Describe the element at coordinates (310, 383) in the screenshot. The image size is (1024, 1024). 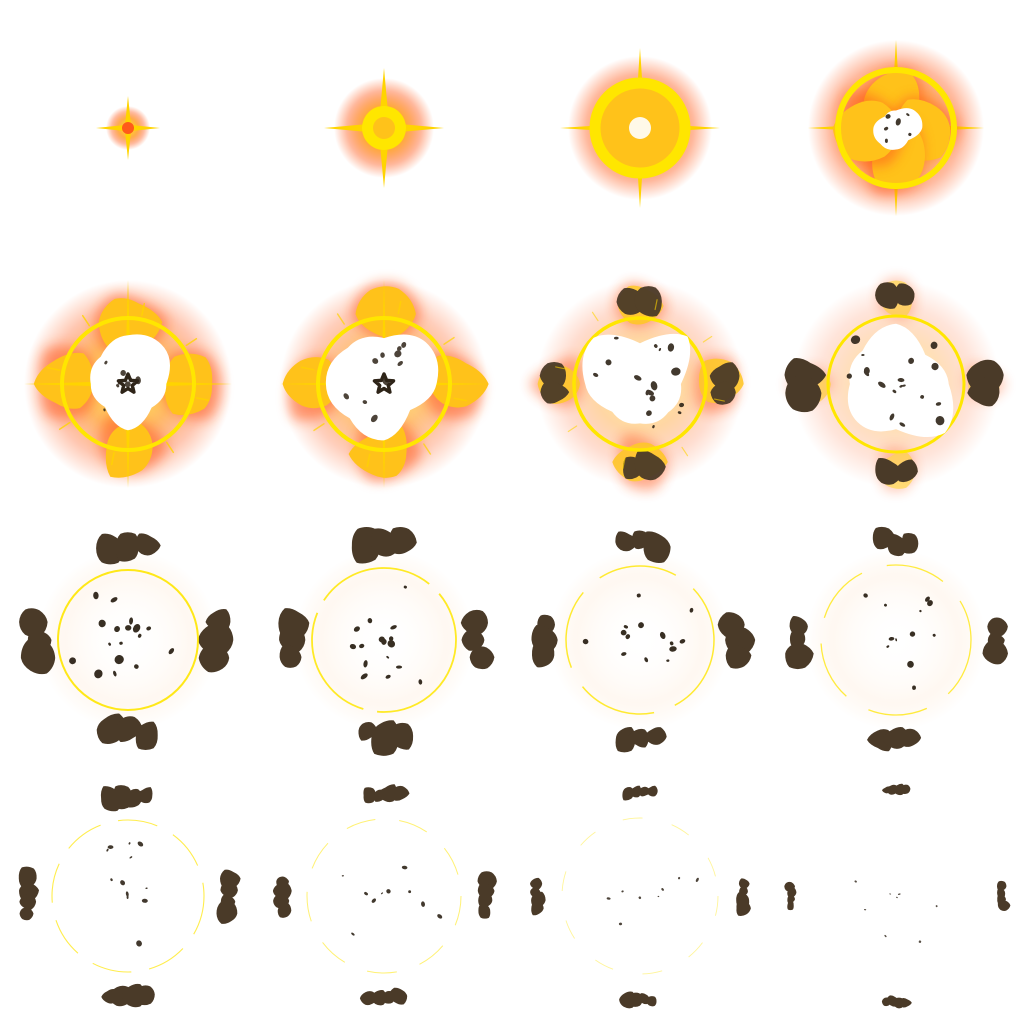
I see `flame-lobe` at that location.